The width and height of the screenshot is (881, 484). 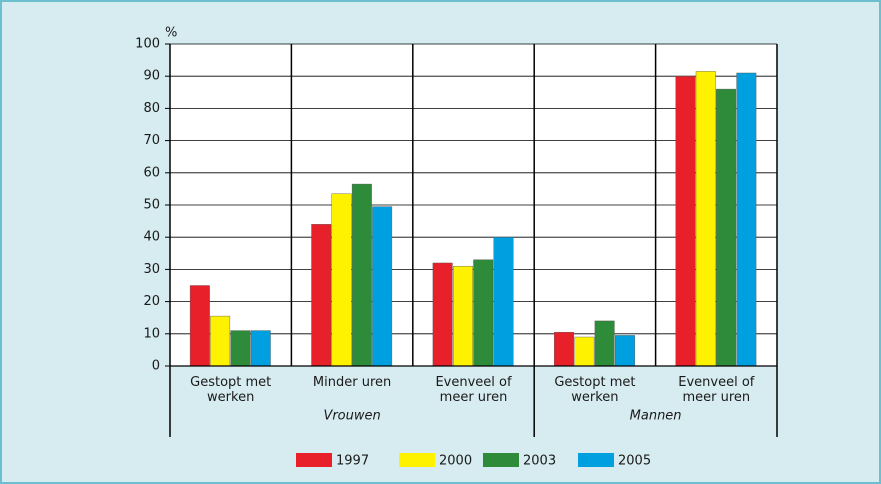 What do you see at coordinates (539, 461) in the screenshot?
I see `legend-label: 2003` at bounding box center [539, 461].